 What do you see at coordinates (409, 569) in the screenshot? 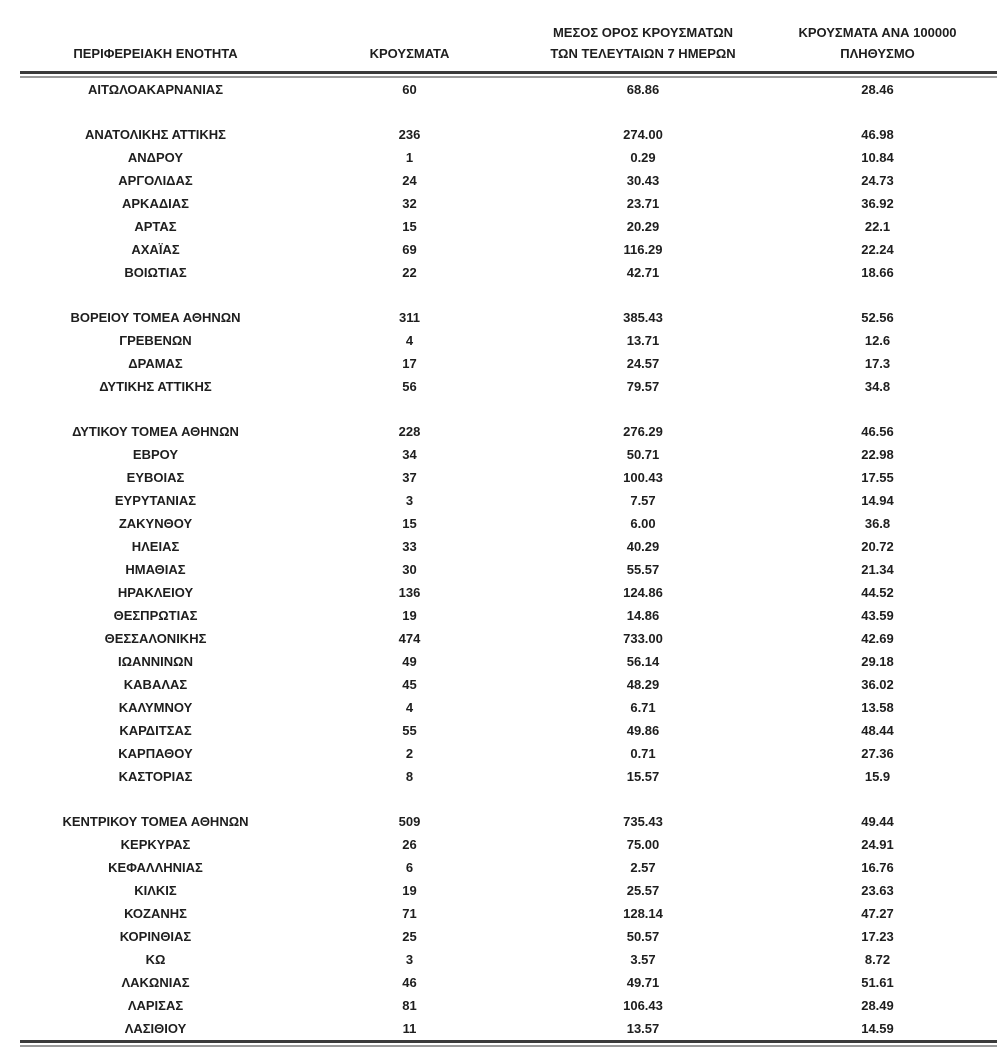
I see `cases-cell: 30` at bounding box center [409, 569].